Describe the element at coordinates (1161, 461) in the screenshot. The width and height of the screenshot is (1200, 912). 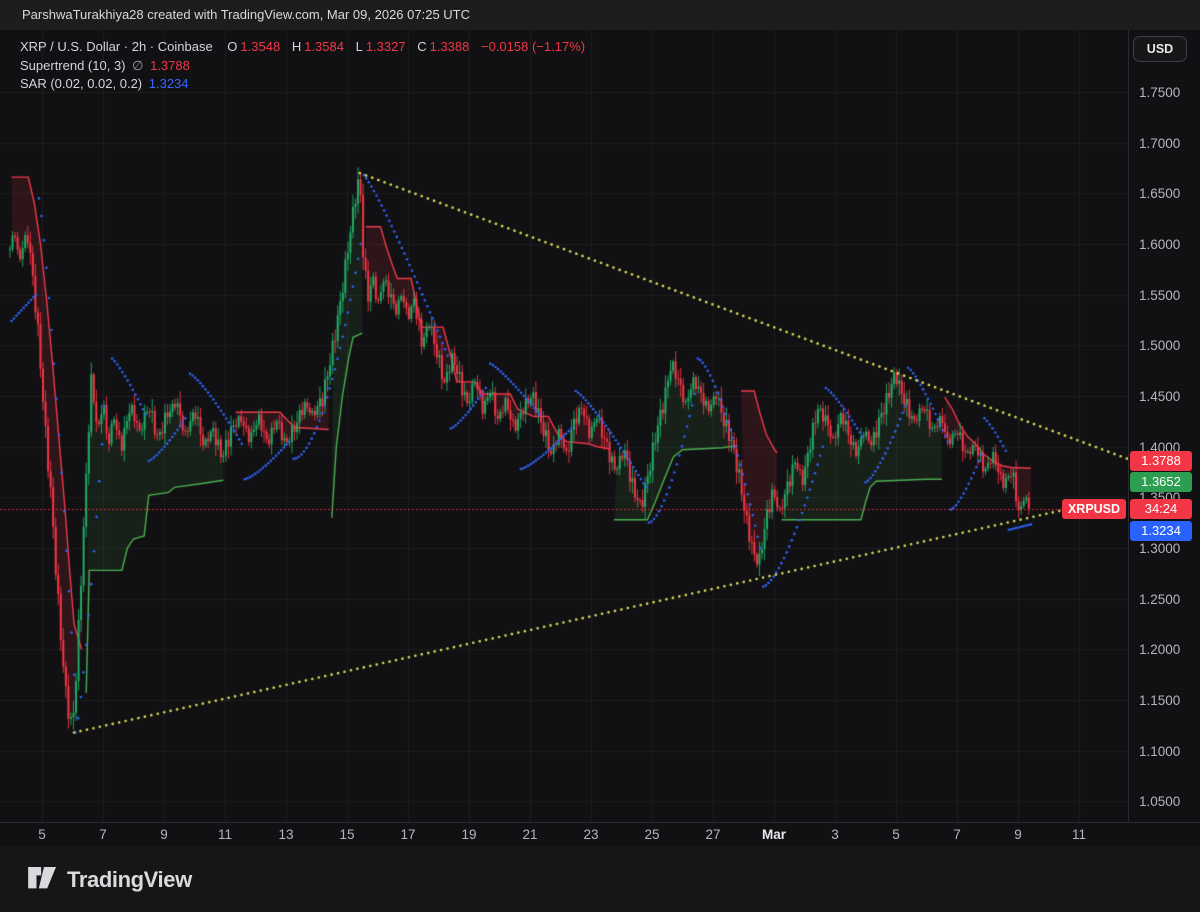
I see `price-axis-badge: 1.3788` at that location.